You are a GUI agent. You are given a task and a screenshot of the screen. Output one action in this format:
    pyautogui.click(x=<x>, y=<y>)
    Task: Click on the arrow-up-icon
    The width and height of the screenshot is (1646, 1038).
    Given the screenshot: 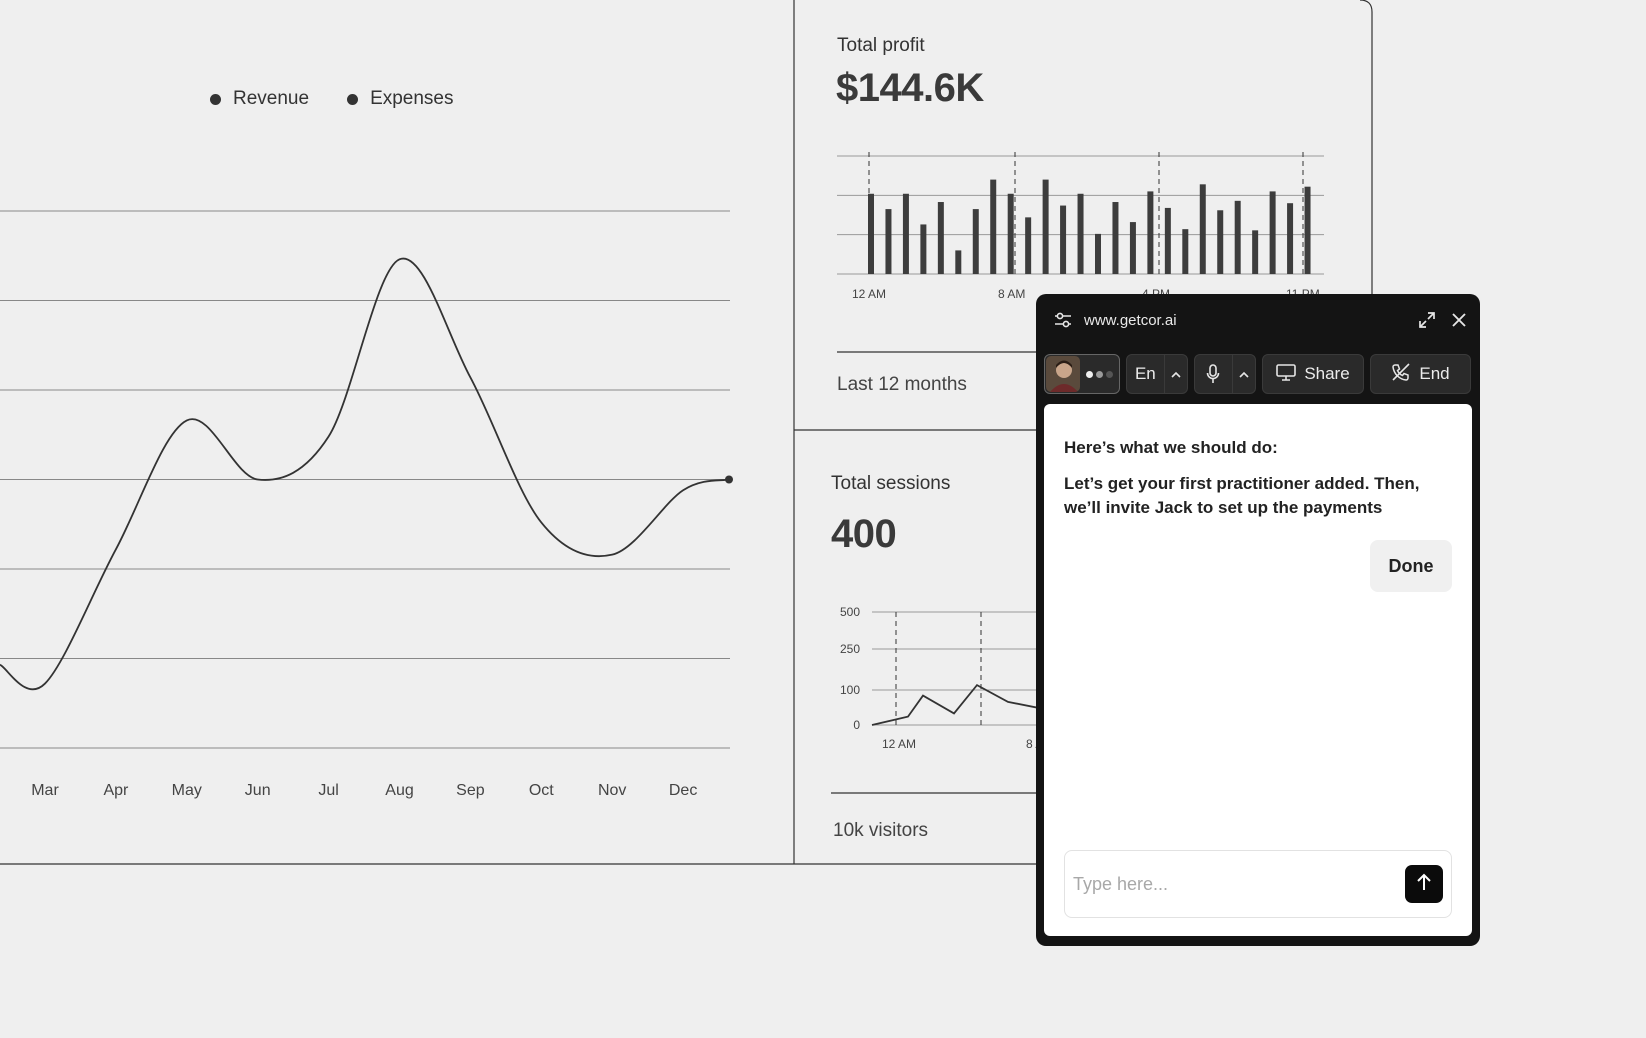 What is the action you would take?
    pyautogui.click(x=1424, y=884)
    